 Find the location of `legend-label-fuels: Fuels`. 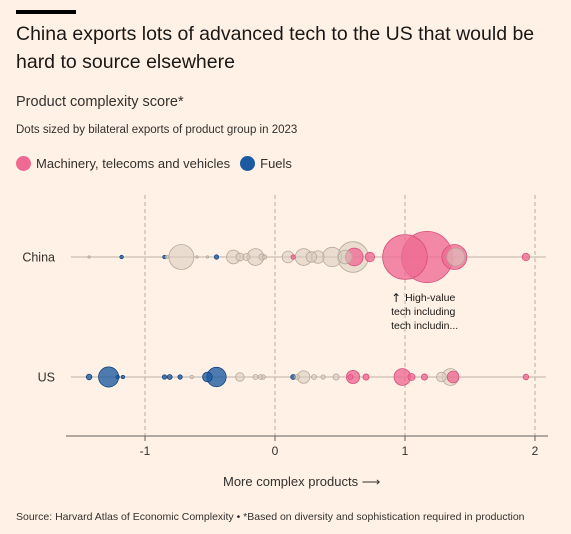

legend-label-fuels: Fuels is located at coordinates (276, 163).